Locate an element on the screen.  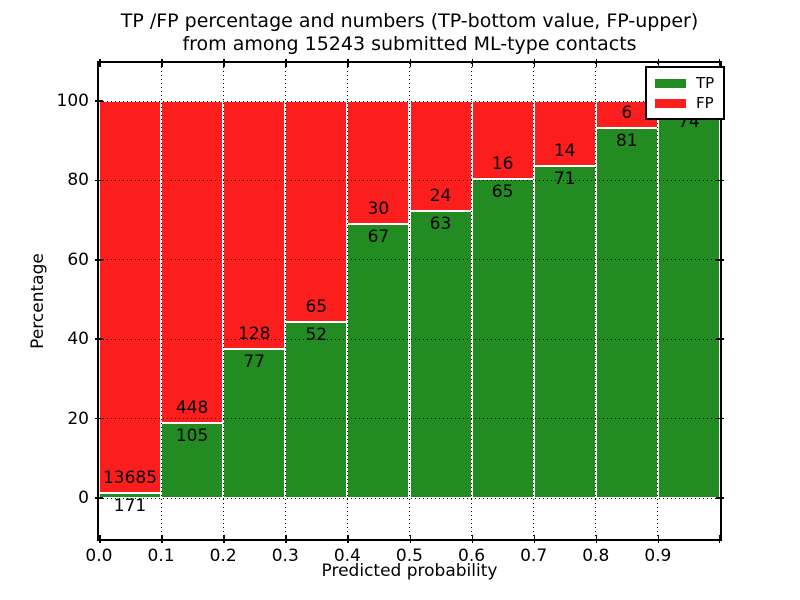
y-tick-label: 80 is located at coordinates (78, 180).